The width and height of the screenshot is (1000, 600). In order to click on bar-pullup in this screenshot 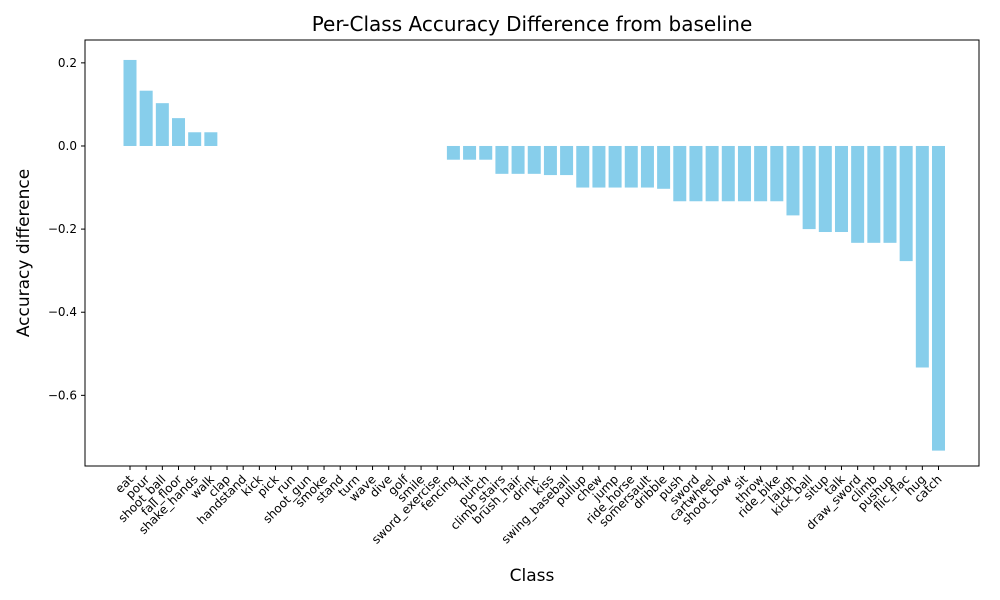, I will do `click(583, 166)`.